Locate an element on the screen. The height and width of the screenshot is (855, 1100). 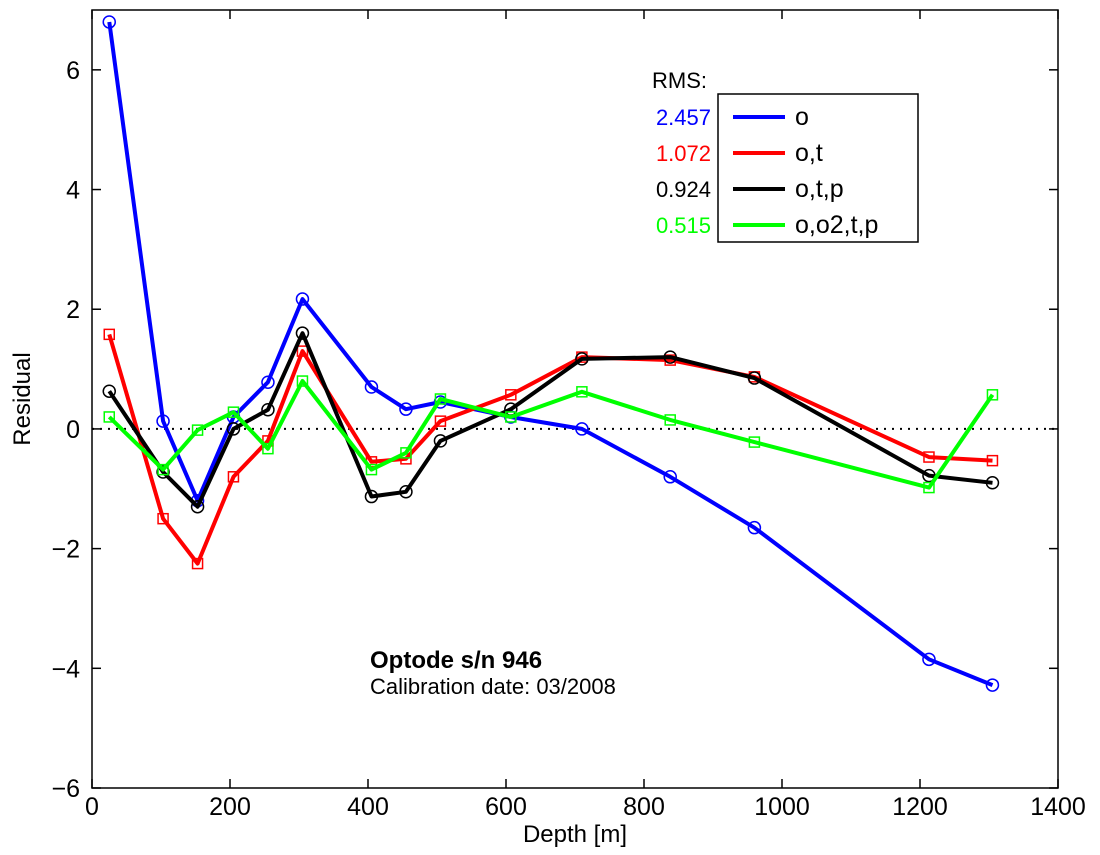
y-tick-label: 2 is located at coordinates (73, 310).